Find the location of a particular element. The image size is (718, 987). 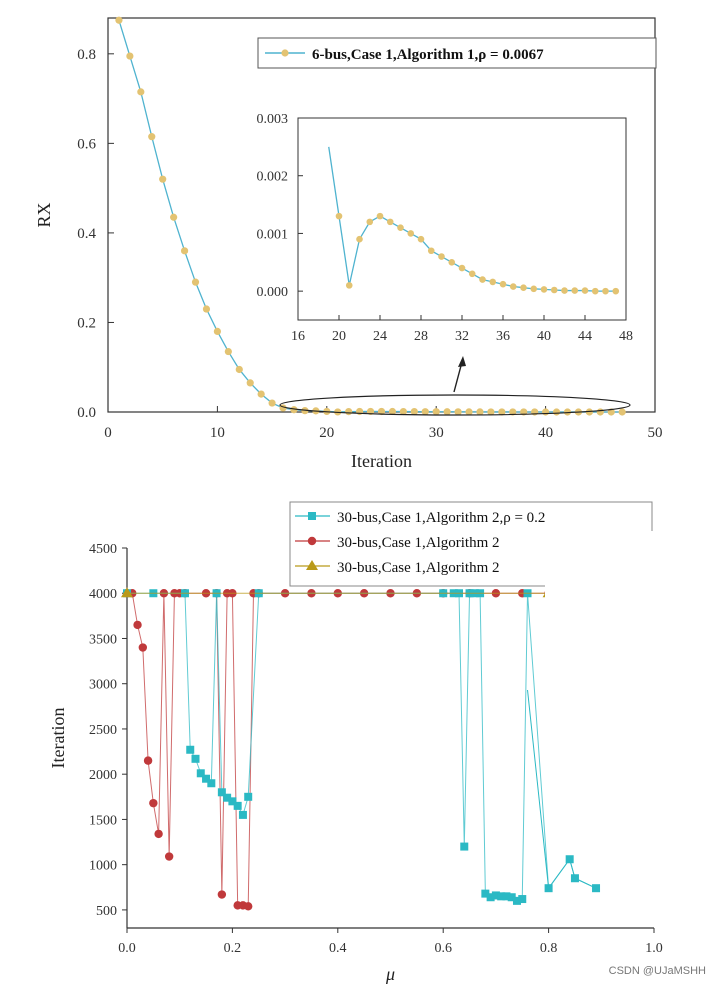

legend-mask is located at coordinates (600, 611).